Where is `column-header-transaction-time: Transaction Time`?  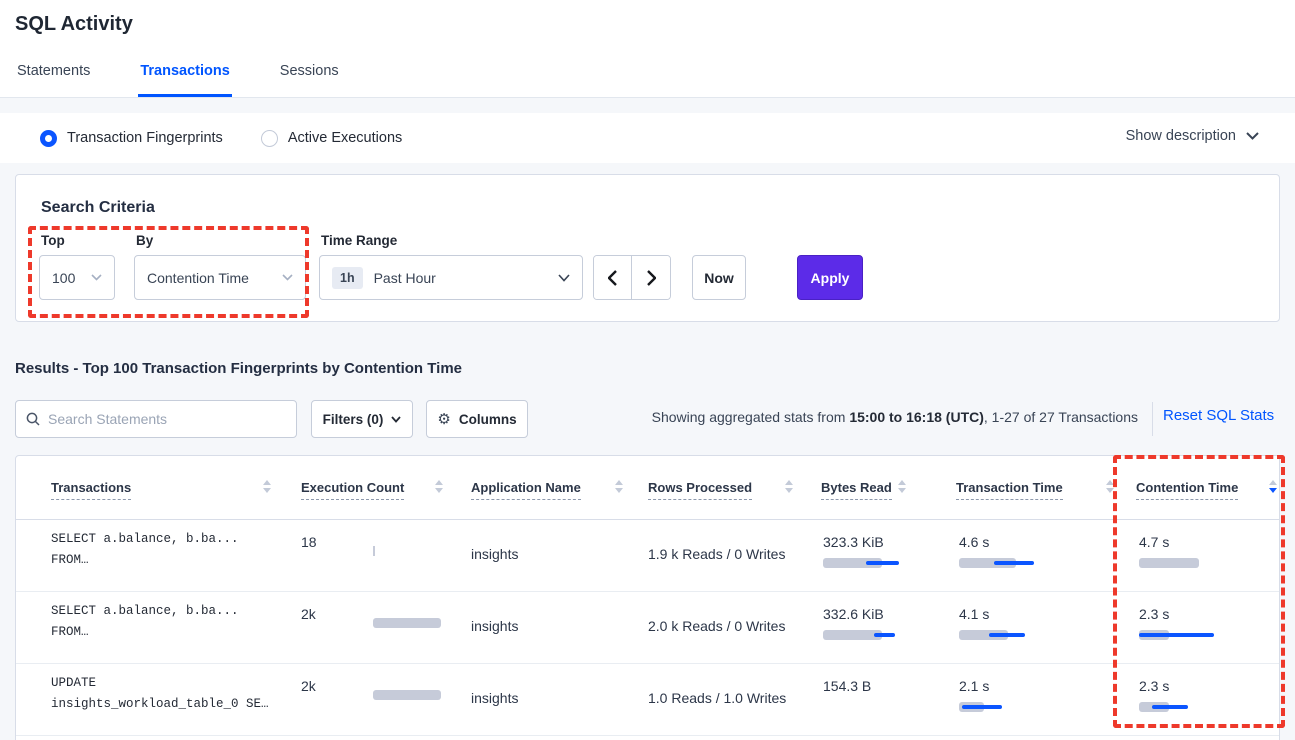 column-header-transaction-time: Transaction Time is located at coordinates (1009, 490).